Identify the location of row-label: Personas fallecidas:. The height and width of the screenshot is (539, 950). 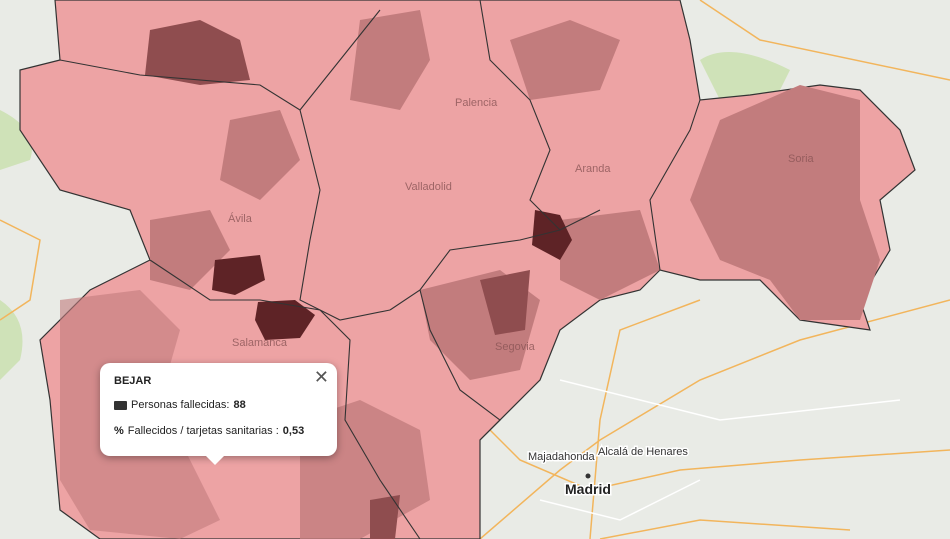
(180, 405).